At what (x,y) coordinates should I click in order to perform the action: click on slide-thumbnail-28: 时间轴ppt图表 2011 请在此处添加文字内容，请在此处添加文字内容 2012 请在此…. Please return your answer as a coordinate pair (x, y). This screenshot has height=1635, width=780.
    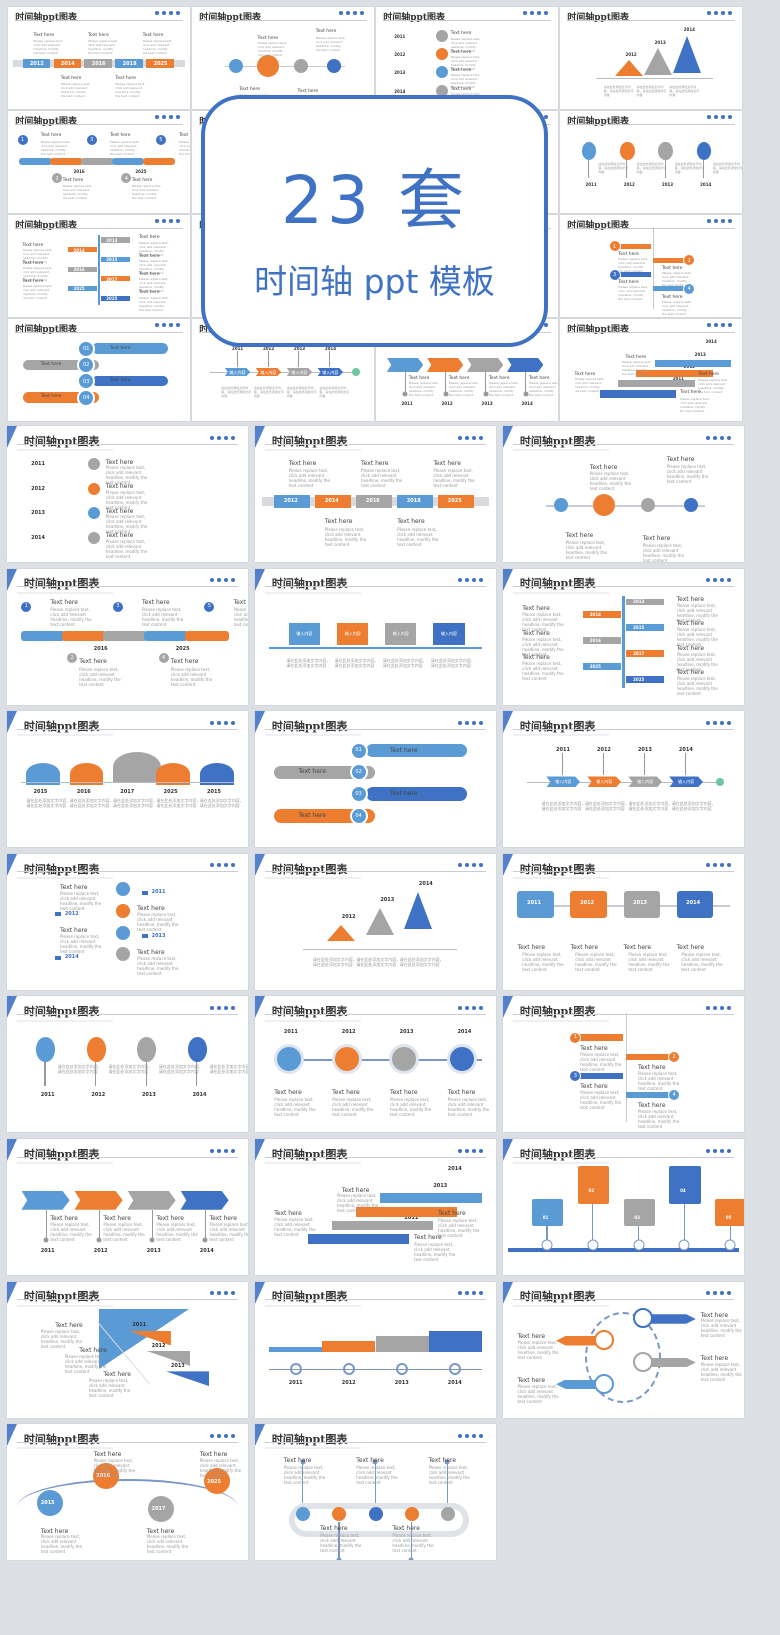
    Looking at the image, I should click on (127, 1064).